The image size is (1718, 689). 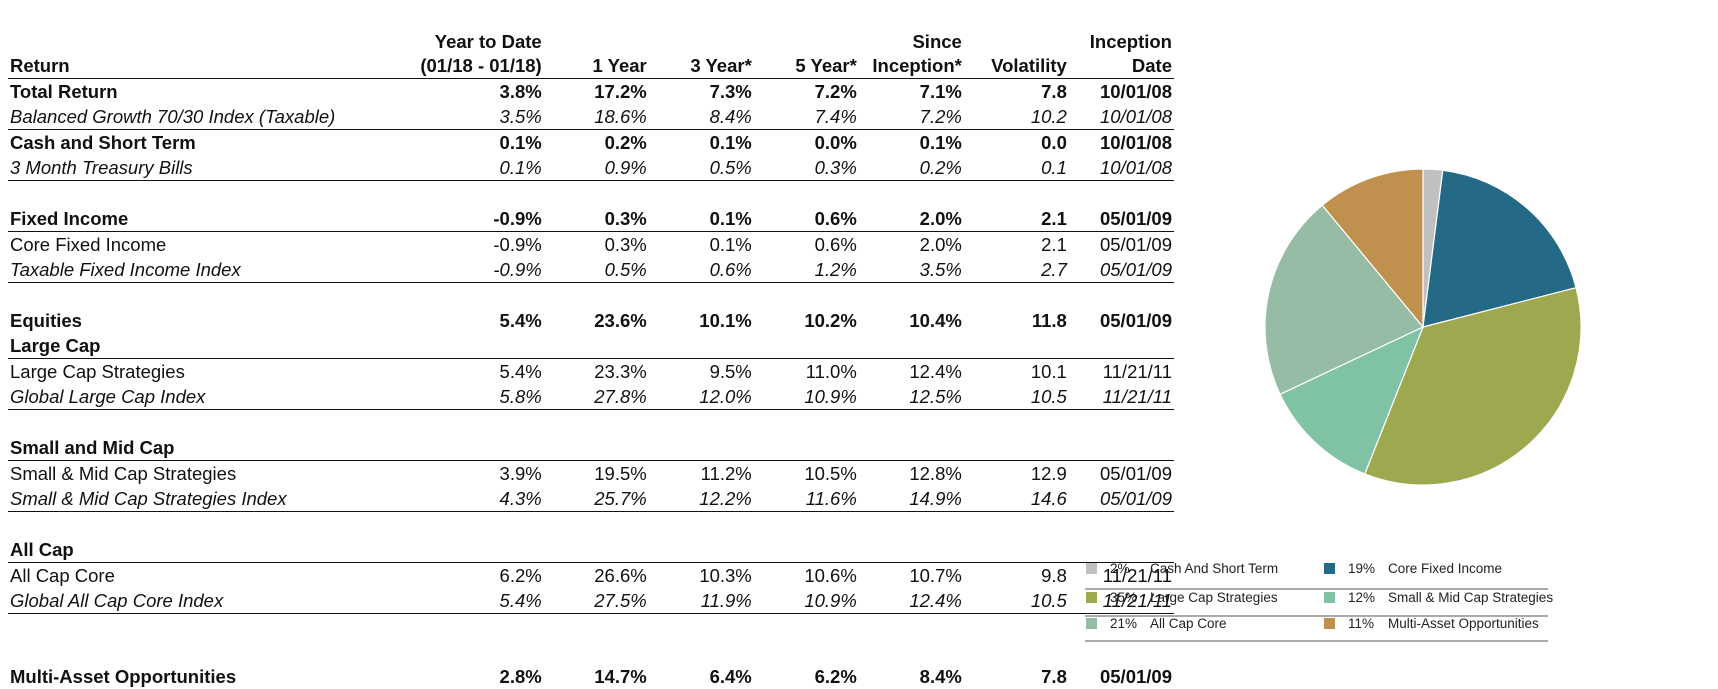 I want to click on column-header: 3 Year*, so click(x=701, y=54).